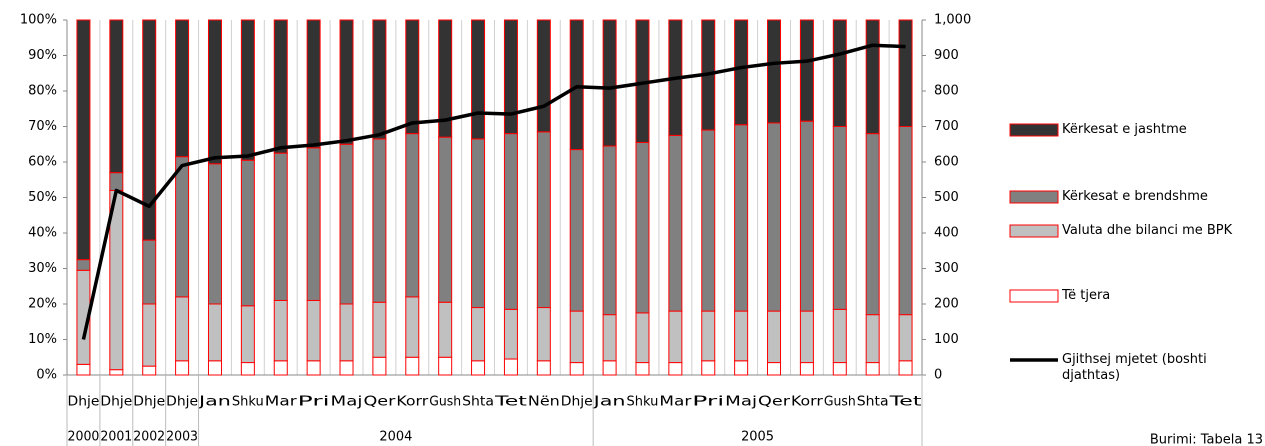  Describe the element at coordinates (946, 268) in the screenshot. I see `y2-tick-label: 300` at that location.